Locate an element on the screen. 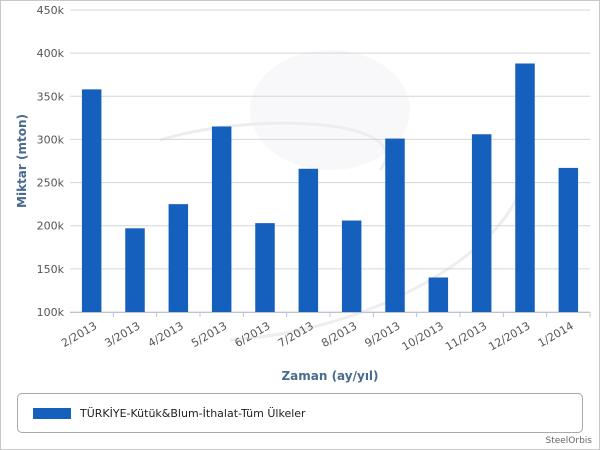 The height and width of the screenshot is (450, 600). bar-1-2014 is located at coordinates (568, 239).